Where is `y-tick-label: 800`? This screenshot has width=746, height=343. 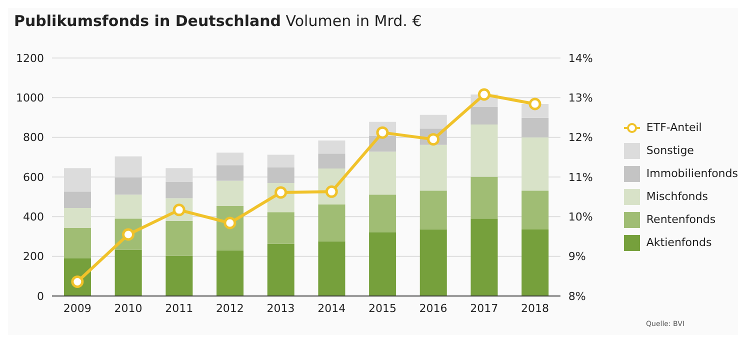 y-tick-label: 800 is located at coordinates (33, 137).